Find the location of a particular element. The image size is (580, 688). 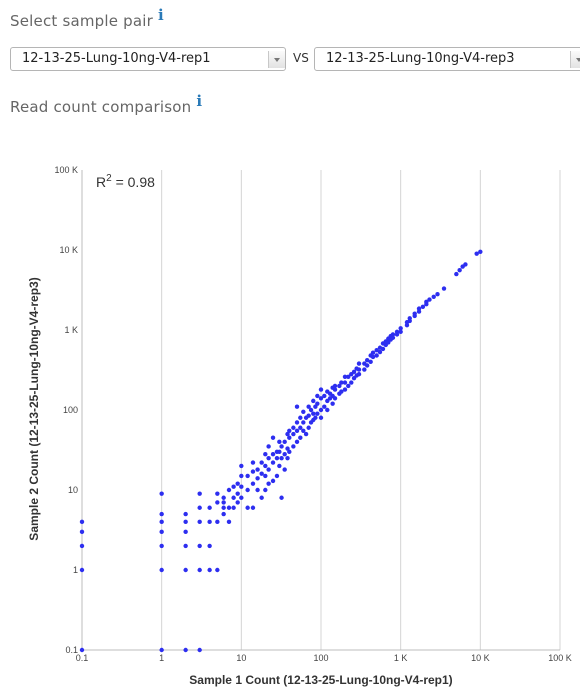

y-tick-label: 10 is located at coordinates (73, 490).